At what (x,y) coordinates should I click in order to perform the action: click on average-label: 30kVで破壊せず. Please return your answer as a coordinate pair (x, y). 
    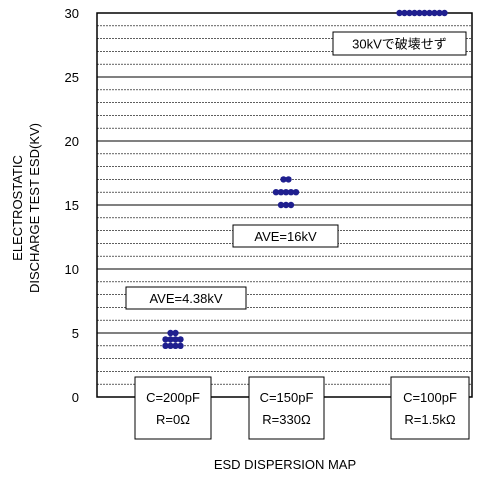
    Looking at the image, I should click on (399, 44).